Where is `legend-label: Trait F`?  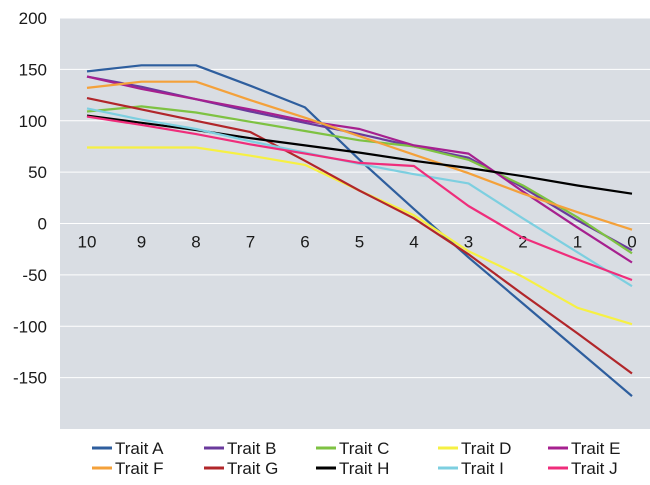
legend-label: Trait F is located at coordinates (139, 468).